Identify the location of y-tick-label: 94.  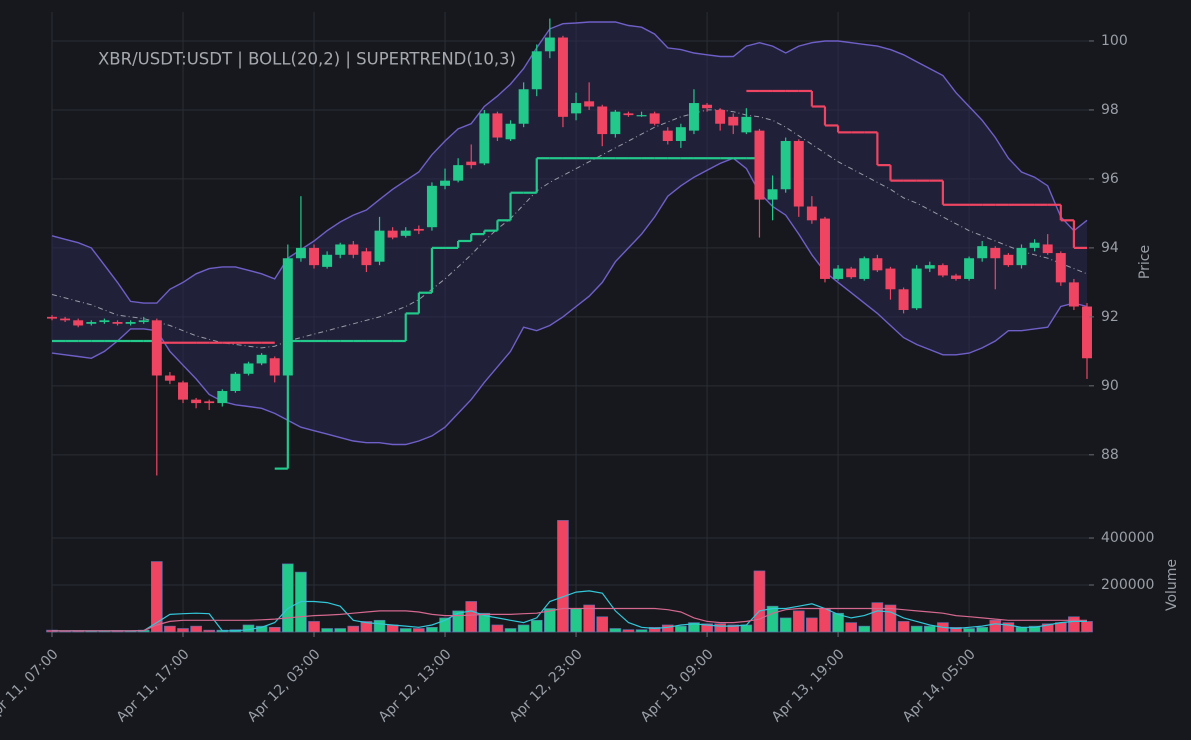
(1110, 248).